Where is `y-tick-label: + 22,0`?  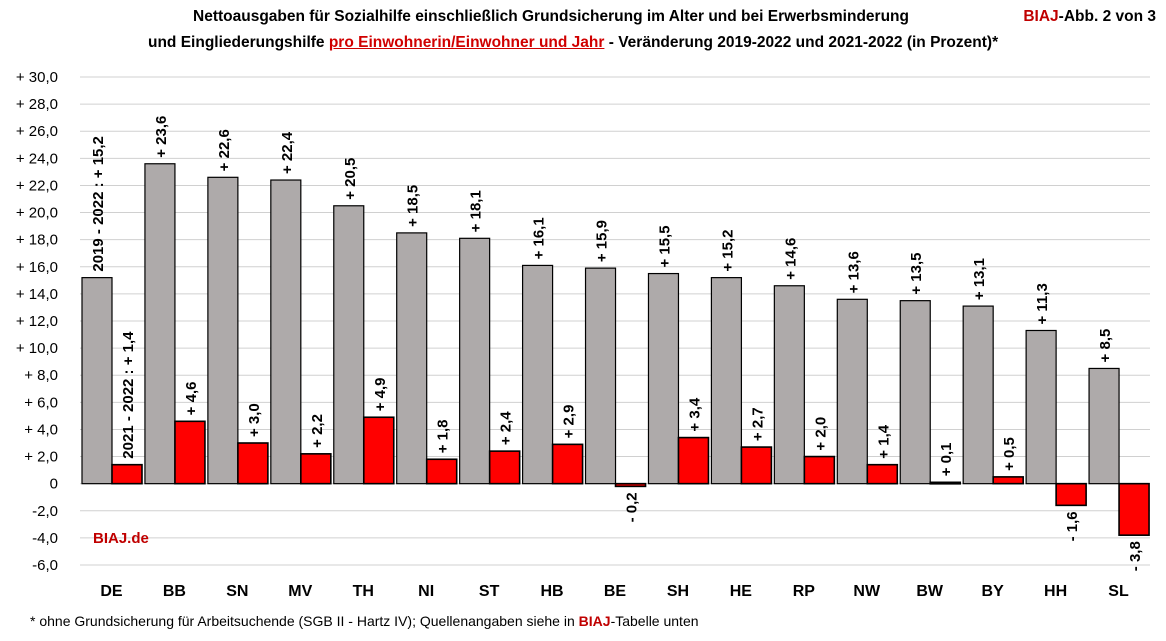 y-tick-label: + 22,0 is located at coordinates (37, 185).